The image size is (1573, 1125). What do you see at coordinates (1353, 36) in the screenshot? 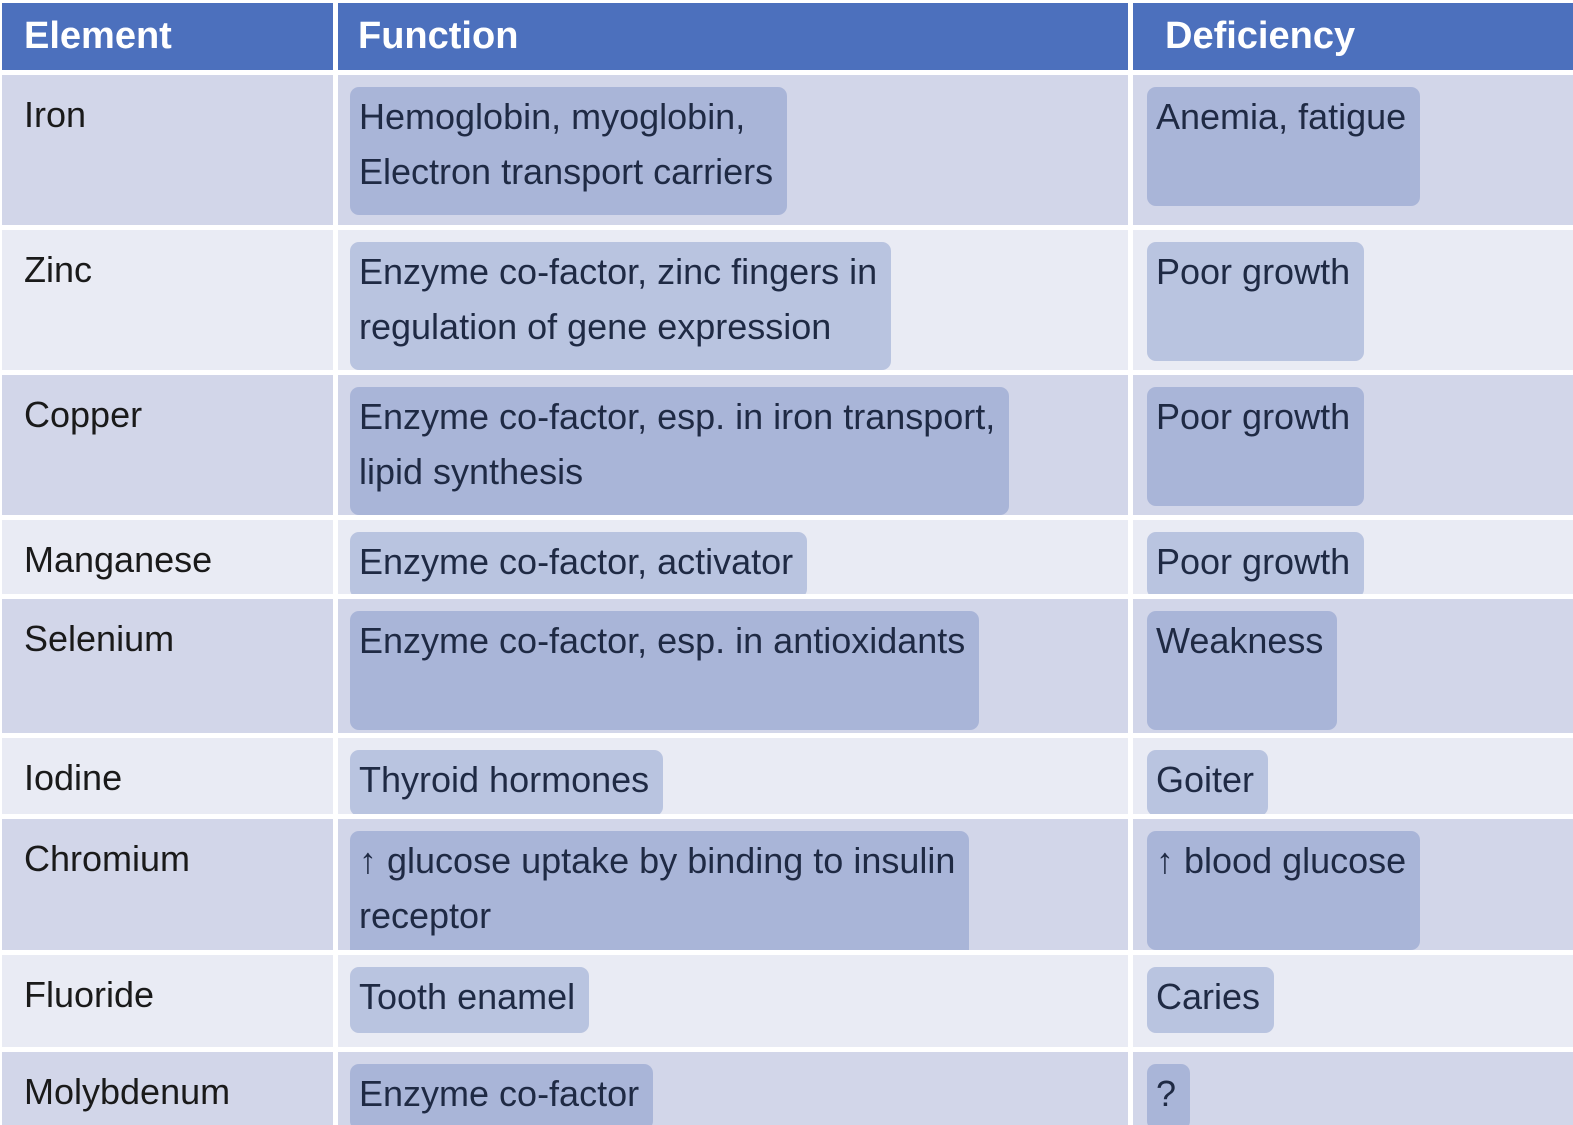
I see `column-header-deficiency: Deficiency` at bounding box center [1353, 36].